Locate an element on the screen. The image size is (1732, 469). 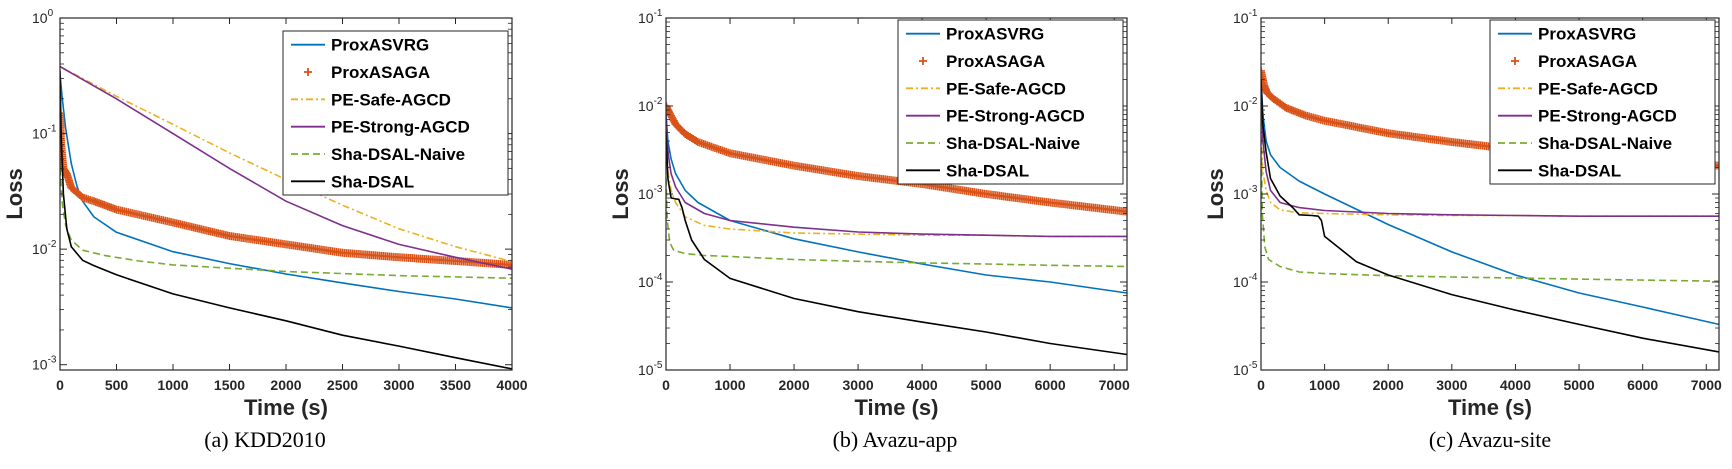
x-tick-label: 5000 is located at coordinates (1578, 385).